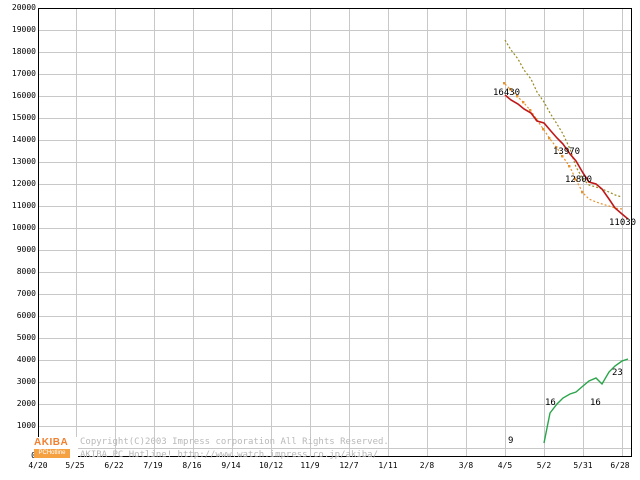 This screenshot has height=480, width=640. I want to click on annotation-count-16a: 16, so click(550, 403).